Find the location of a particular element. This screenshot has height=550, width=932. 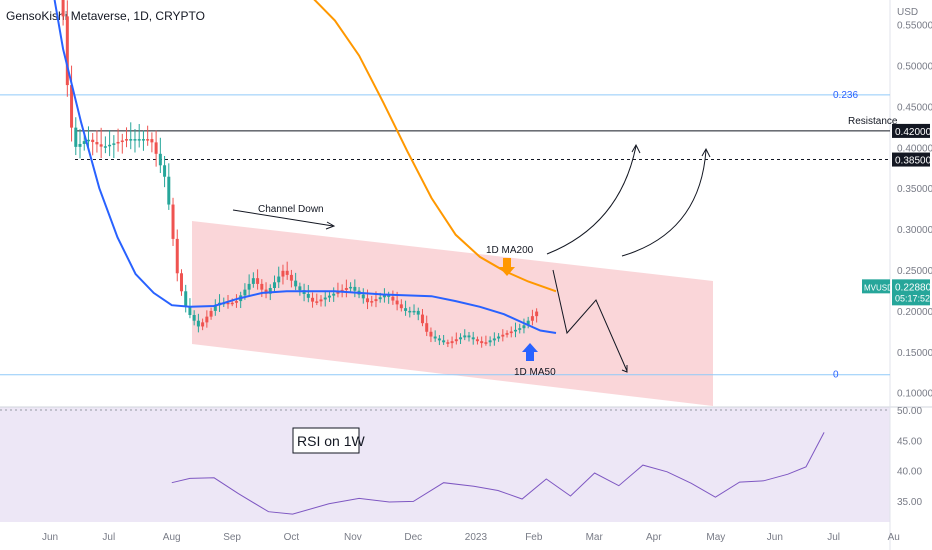

level-price-tag-text: 0.42000 is located at coordinates (913, 132).